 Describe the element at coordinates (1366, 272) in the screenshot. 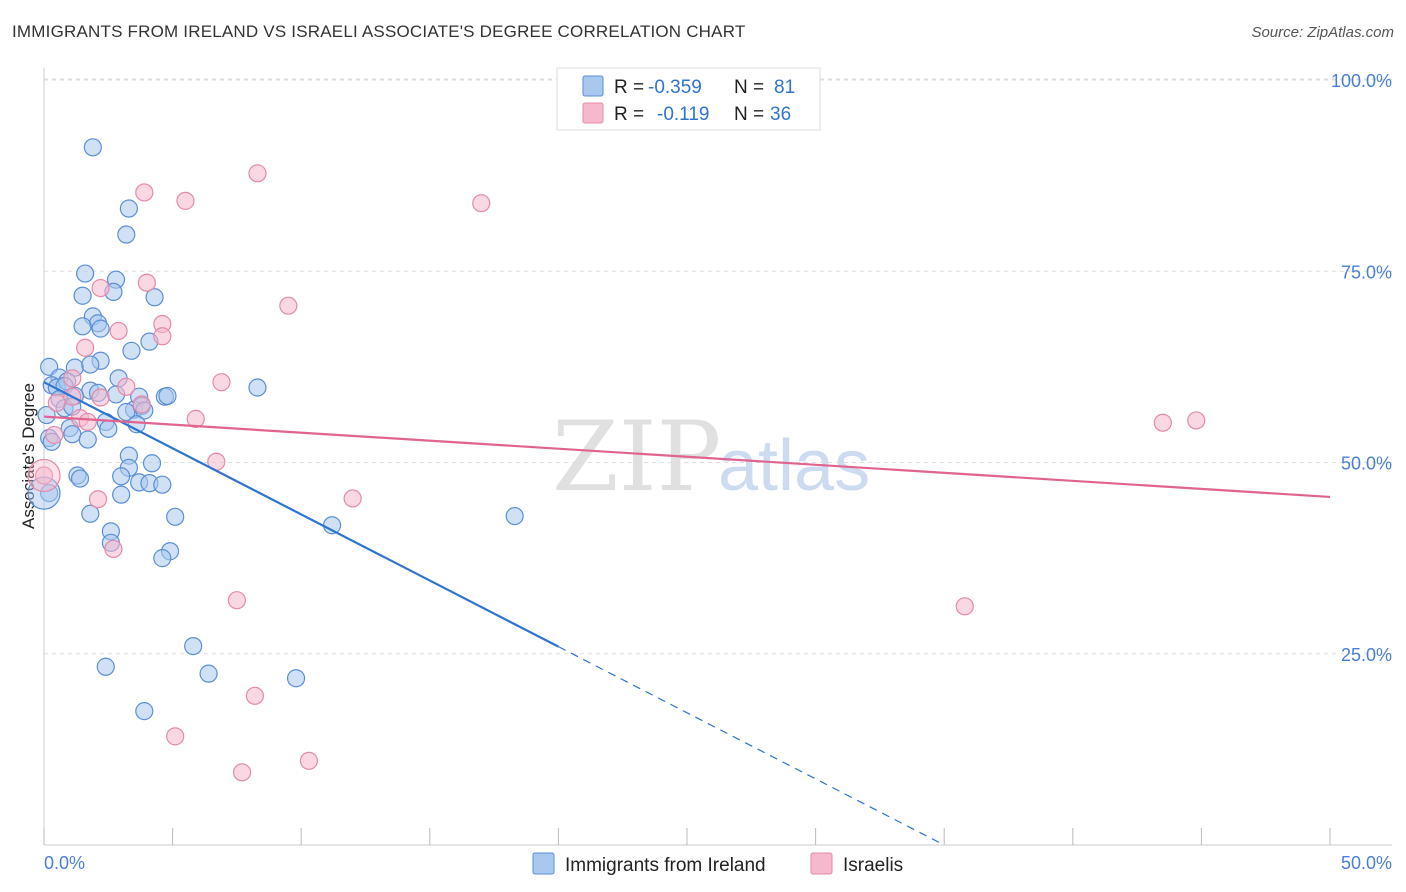

I see `y-tick-label-75: 75.0%` at that location.